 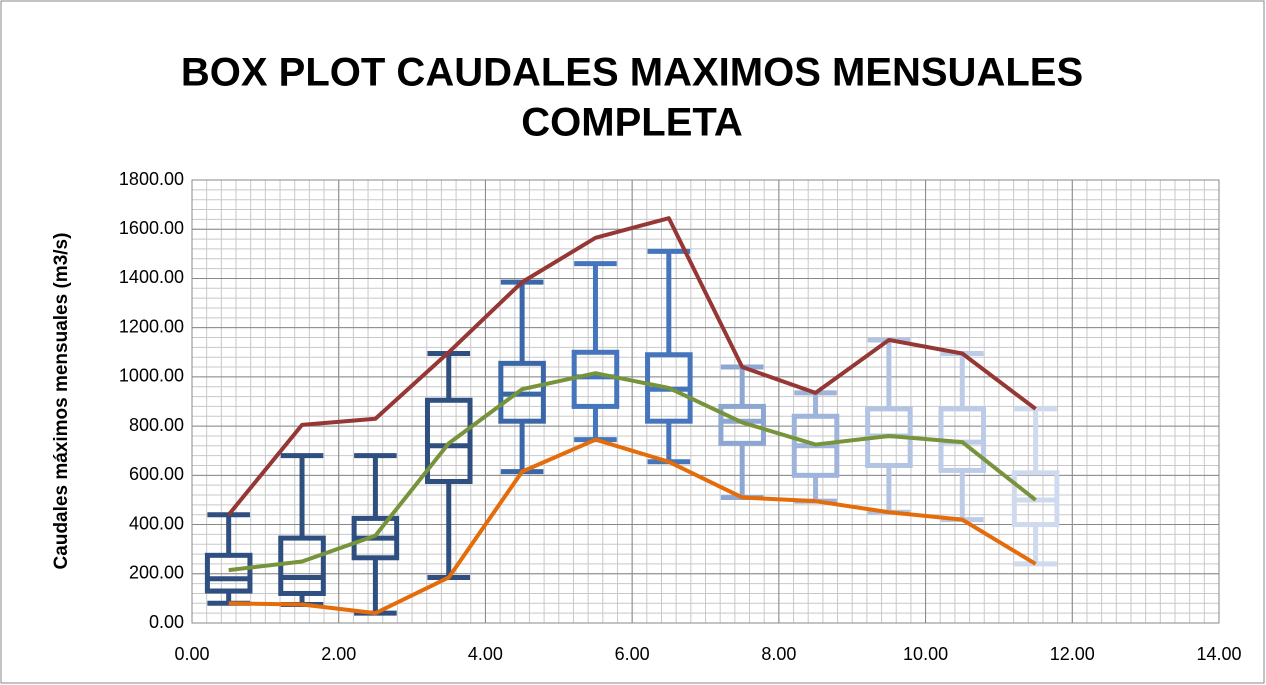 What do you see at coordinates (156, 474) in the screenshot?
I see `y-tick-label: 600.00` at bounding box center [156, 474].